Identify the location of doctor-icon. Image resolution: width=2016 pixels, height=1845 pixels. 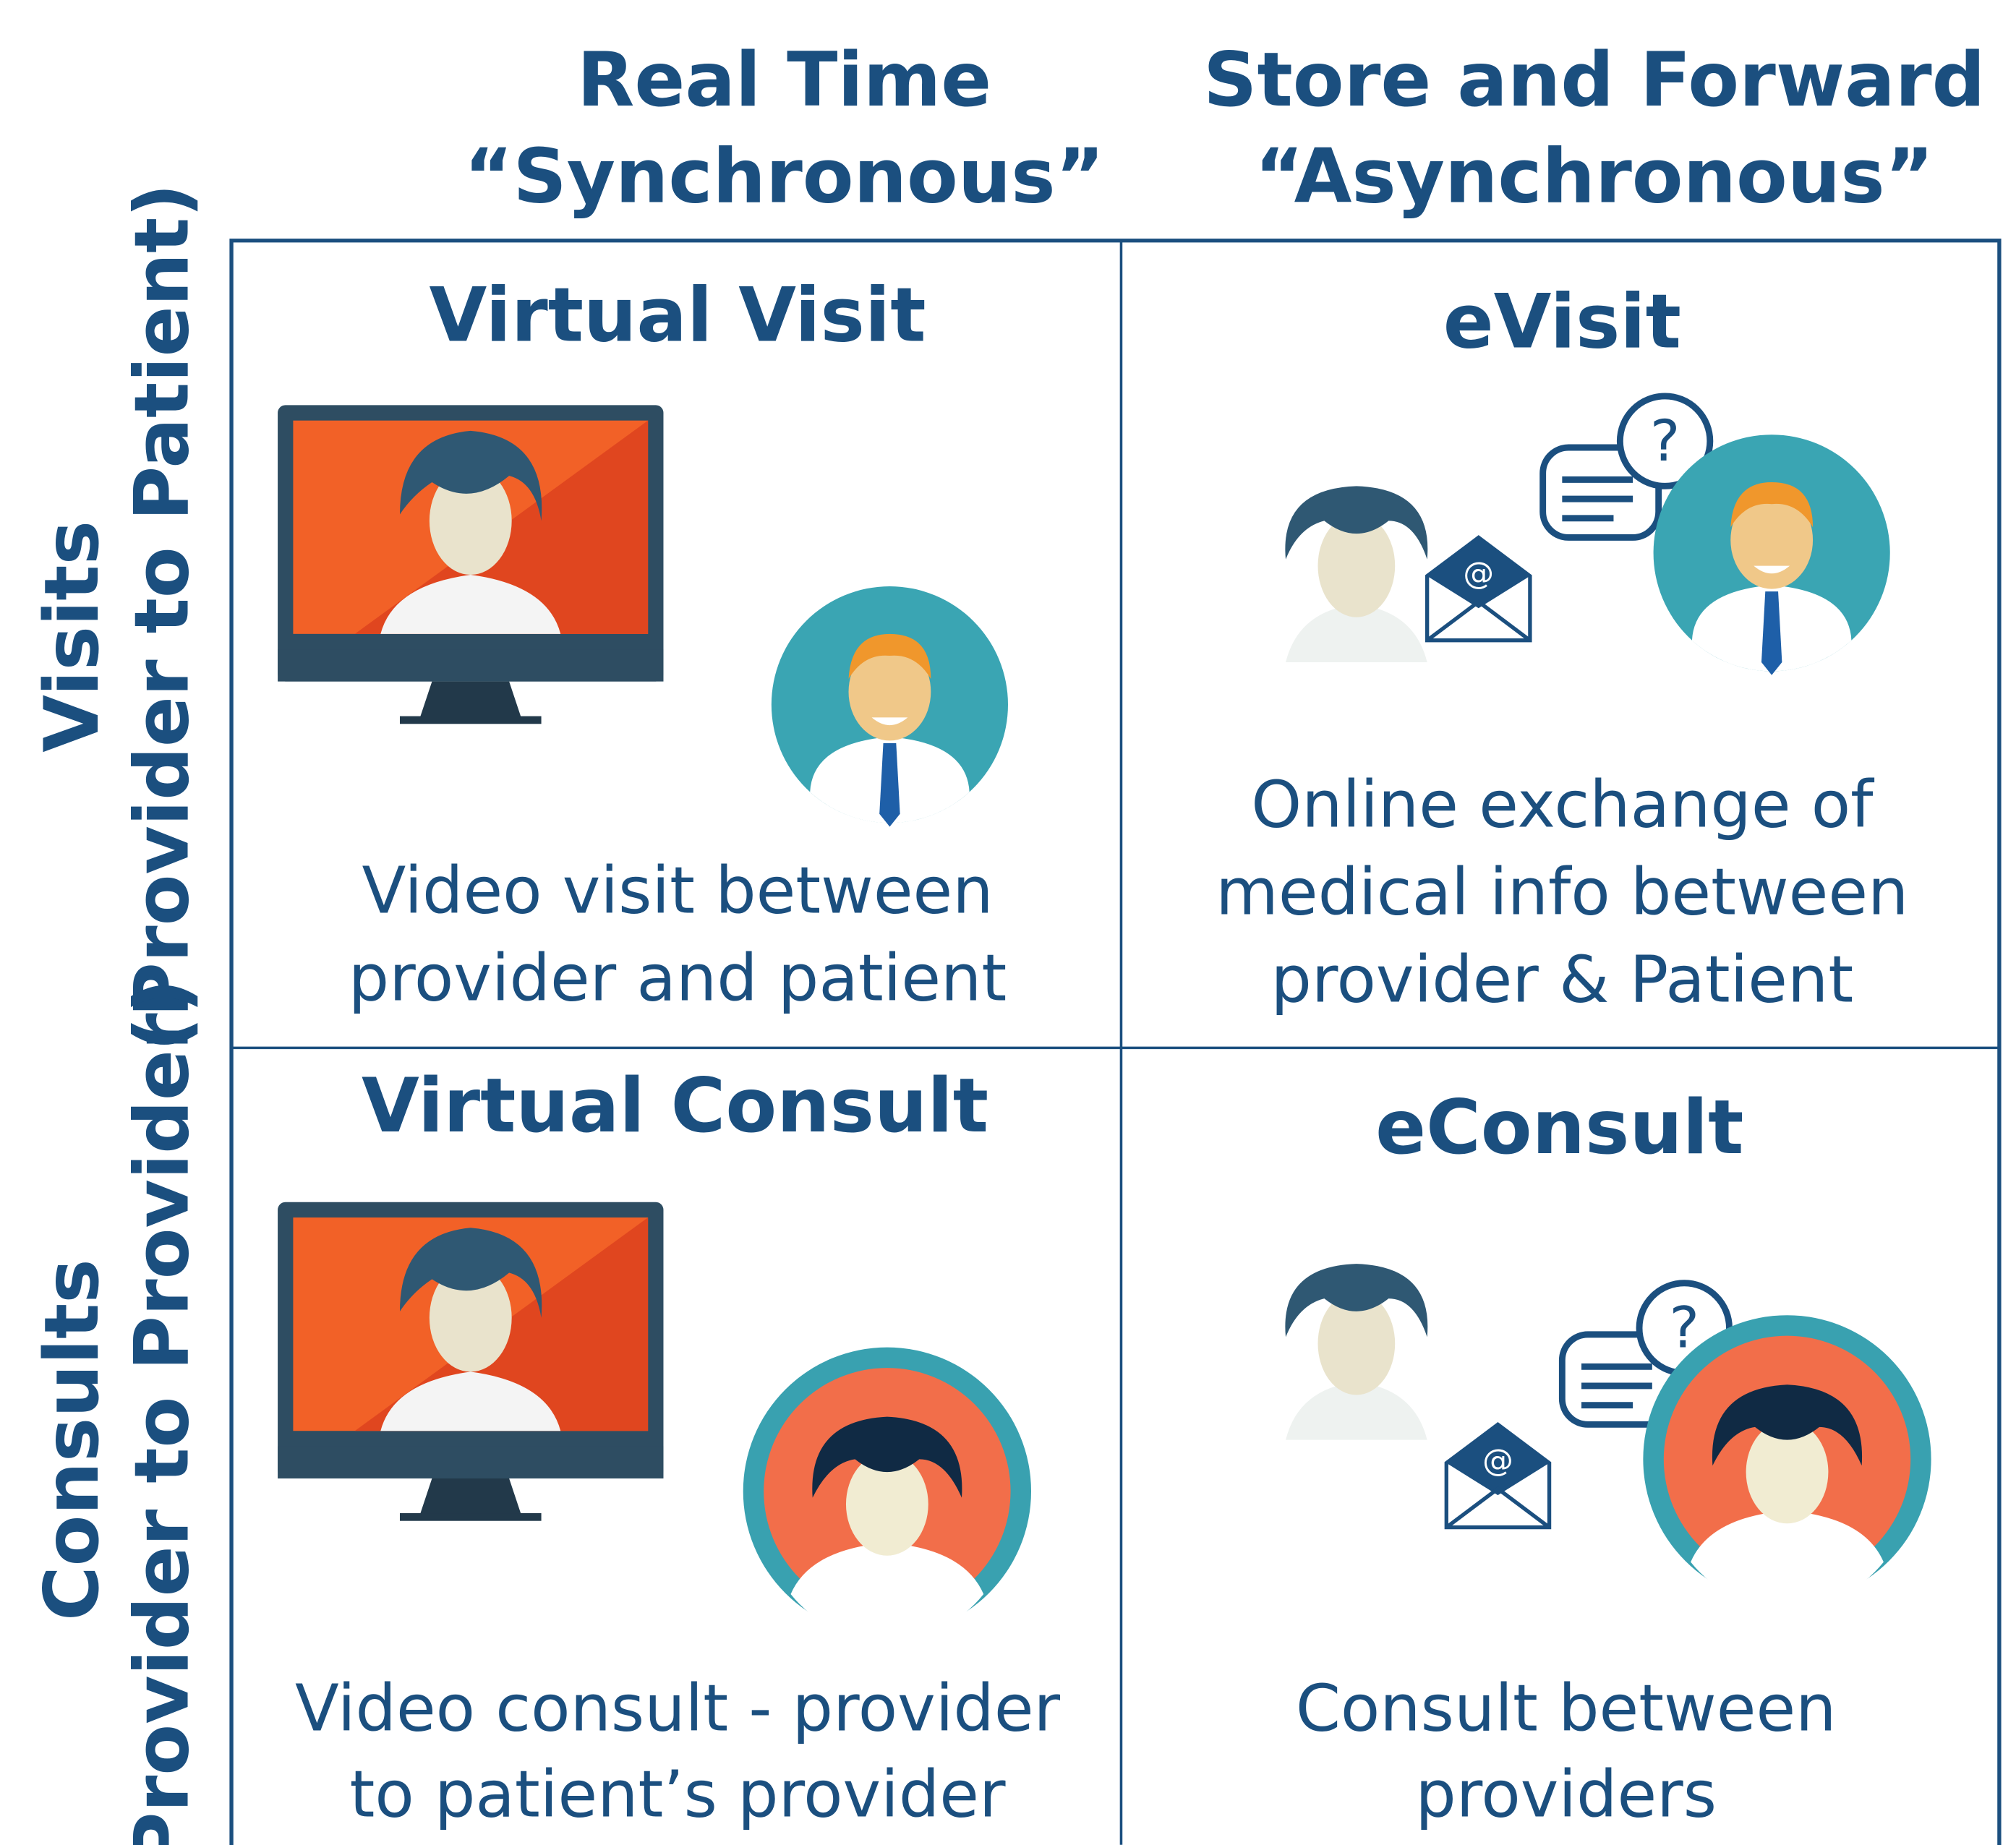
(890, 706).